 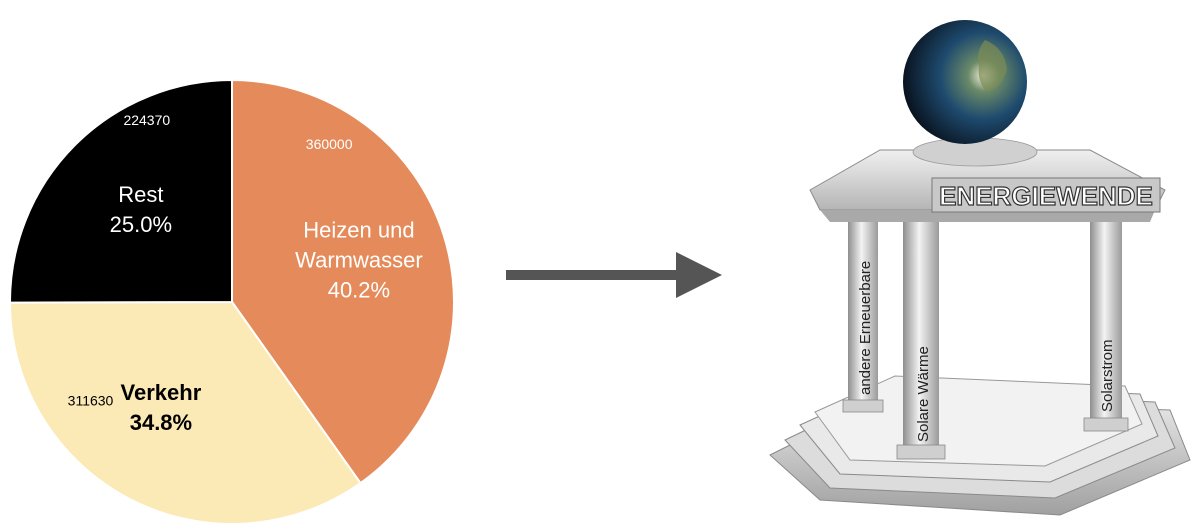 What do you see at coordinates (865, 328) in the screenshot?
I see `pillar-label-other-renewables: andere Erneuerbare` at bounding box center [865, 328].